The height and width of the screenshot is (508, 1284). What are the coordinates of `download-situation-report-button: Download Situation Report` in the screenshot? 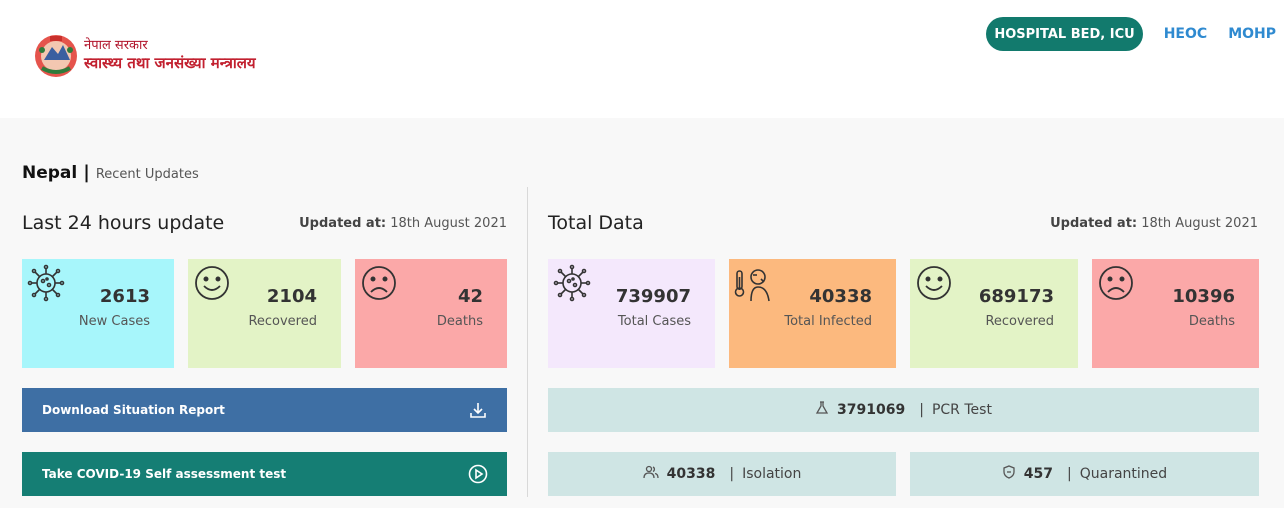 It's located at (264, 410).